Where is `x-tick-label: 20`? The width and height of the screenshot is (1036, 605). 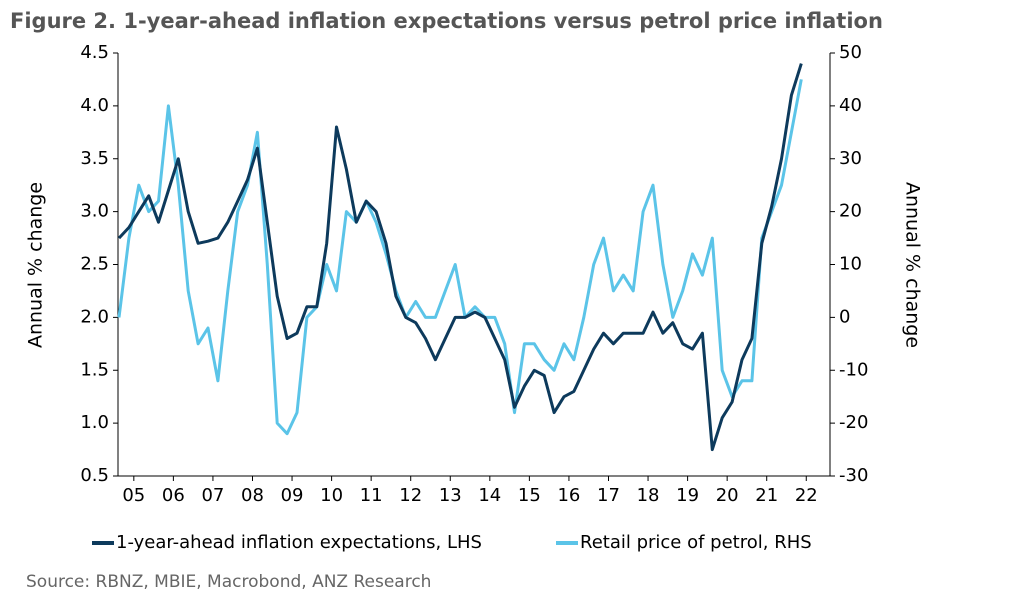
x-tick-label: 20 is located at coordinates (727, 495).